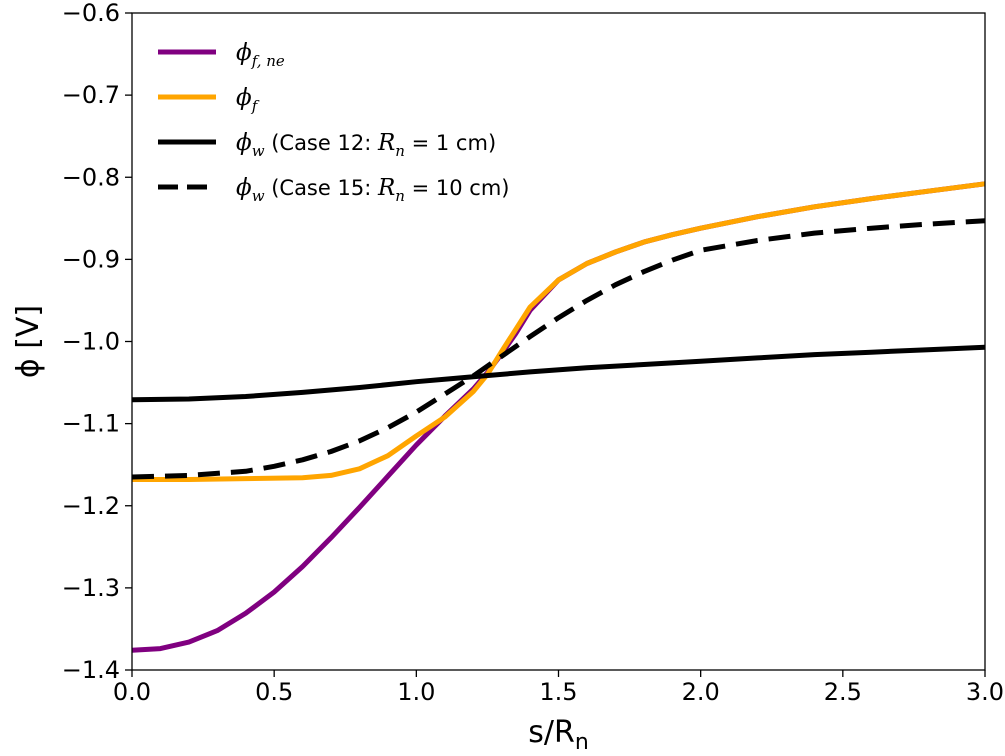  I want to click on y-tick-label: −0.9, so click(91, 259).